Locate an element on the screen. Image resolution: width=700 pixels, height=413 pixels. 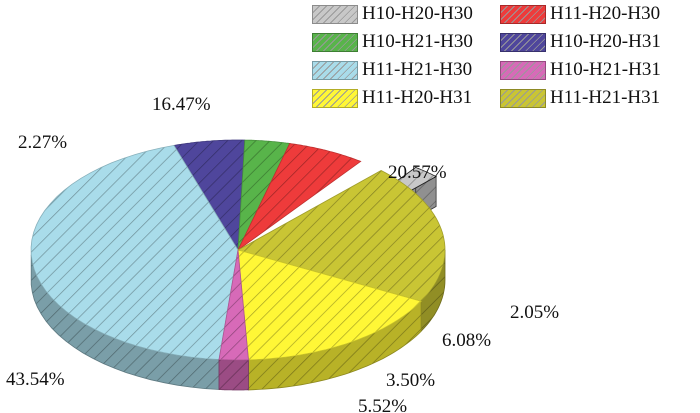
slice-percent-label: 16.47% is located at coordinates (181, 104).